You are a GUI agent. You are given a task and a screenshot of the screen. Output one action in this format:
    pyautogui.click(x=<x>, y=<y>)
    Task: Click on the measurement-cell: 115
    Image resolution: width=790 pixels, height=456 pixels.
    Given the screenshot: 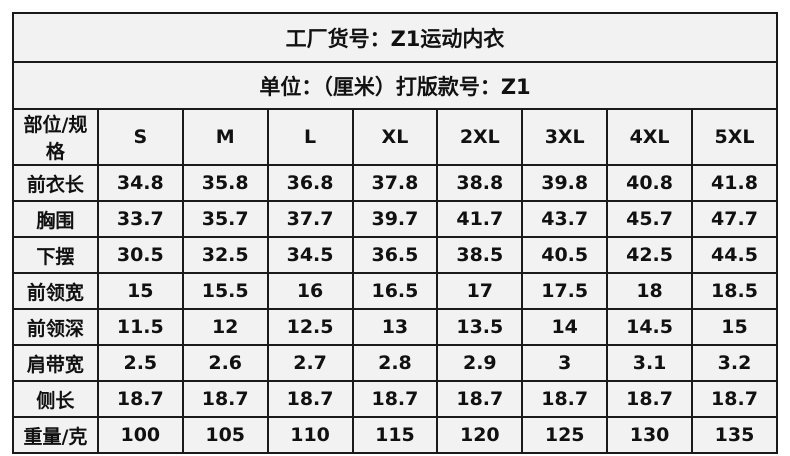 What is the action you would take?
    pyautogui.click(x=395, y=435)
    